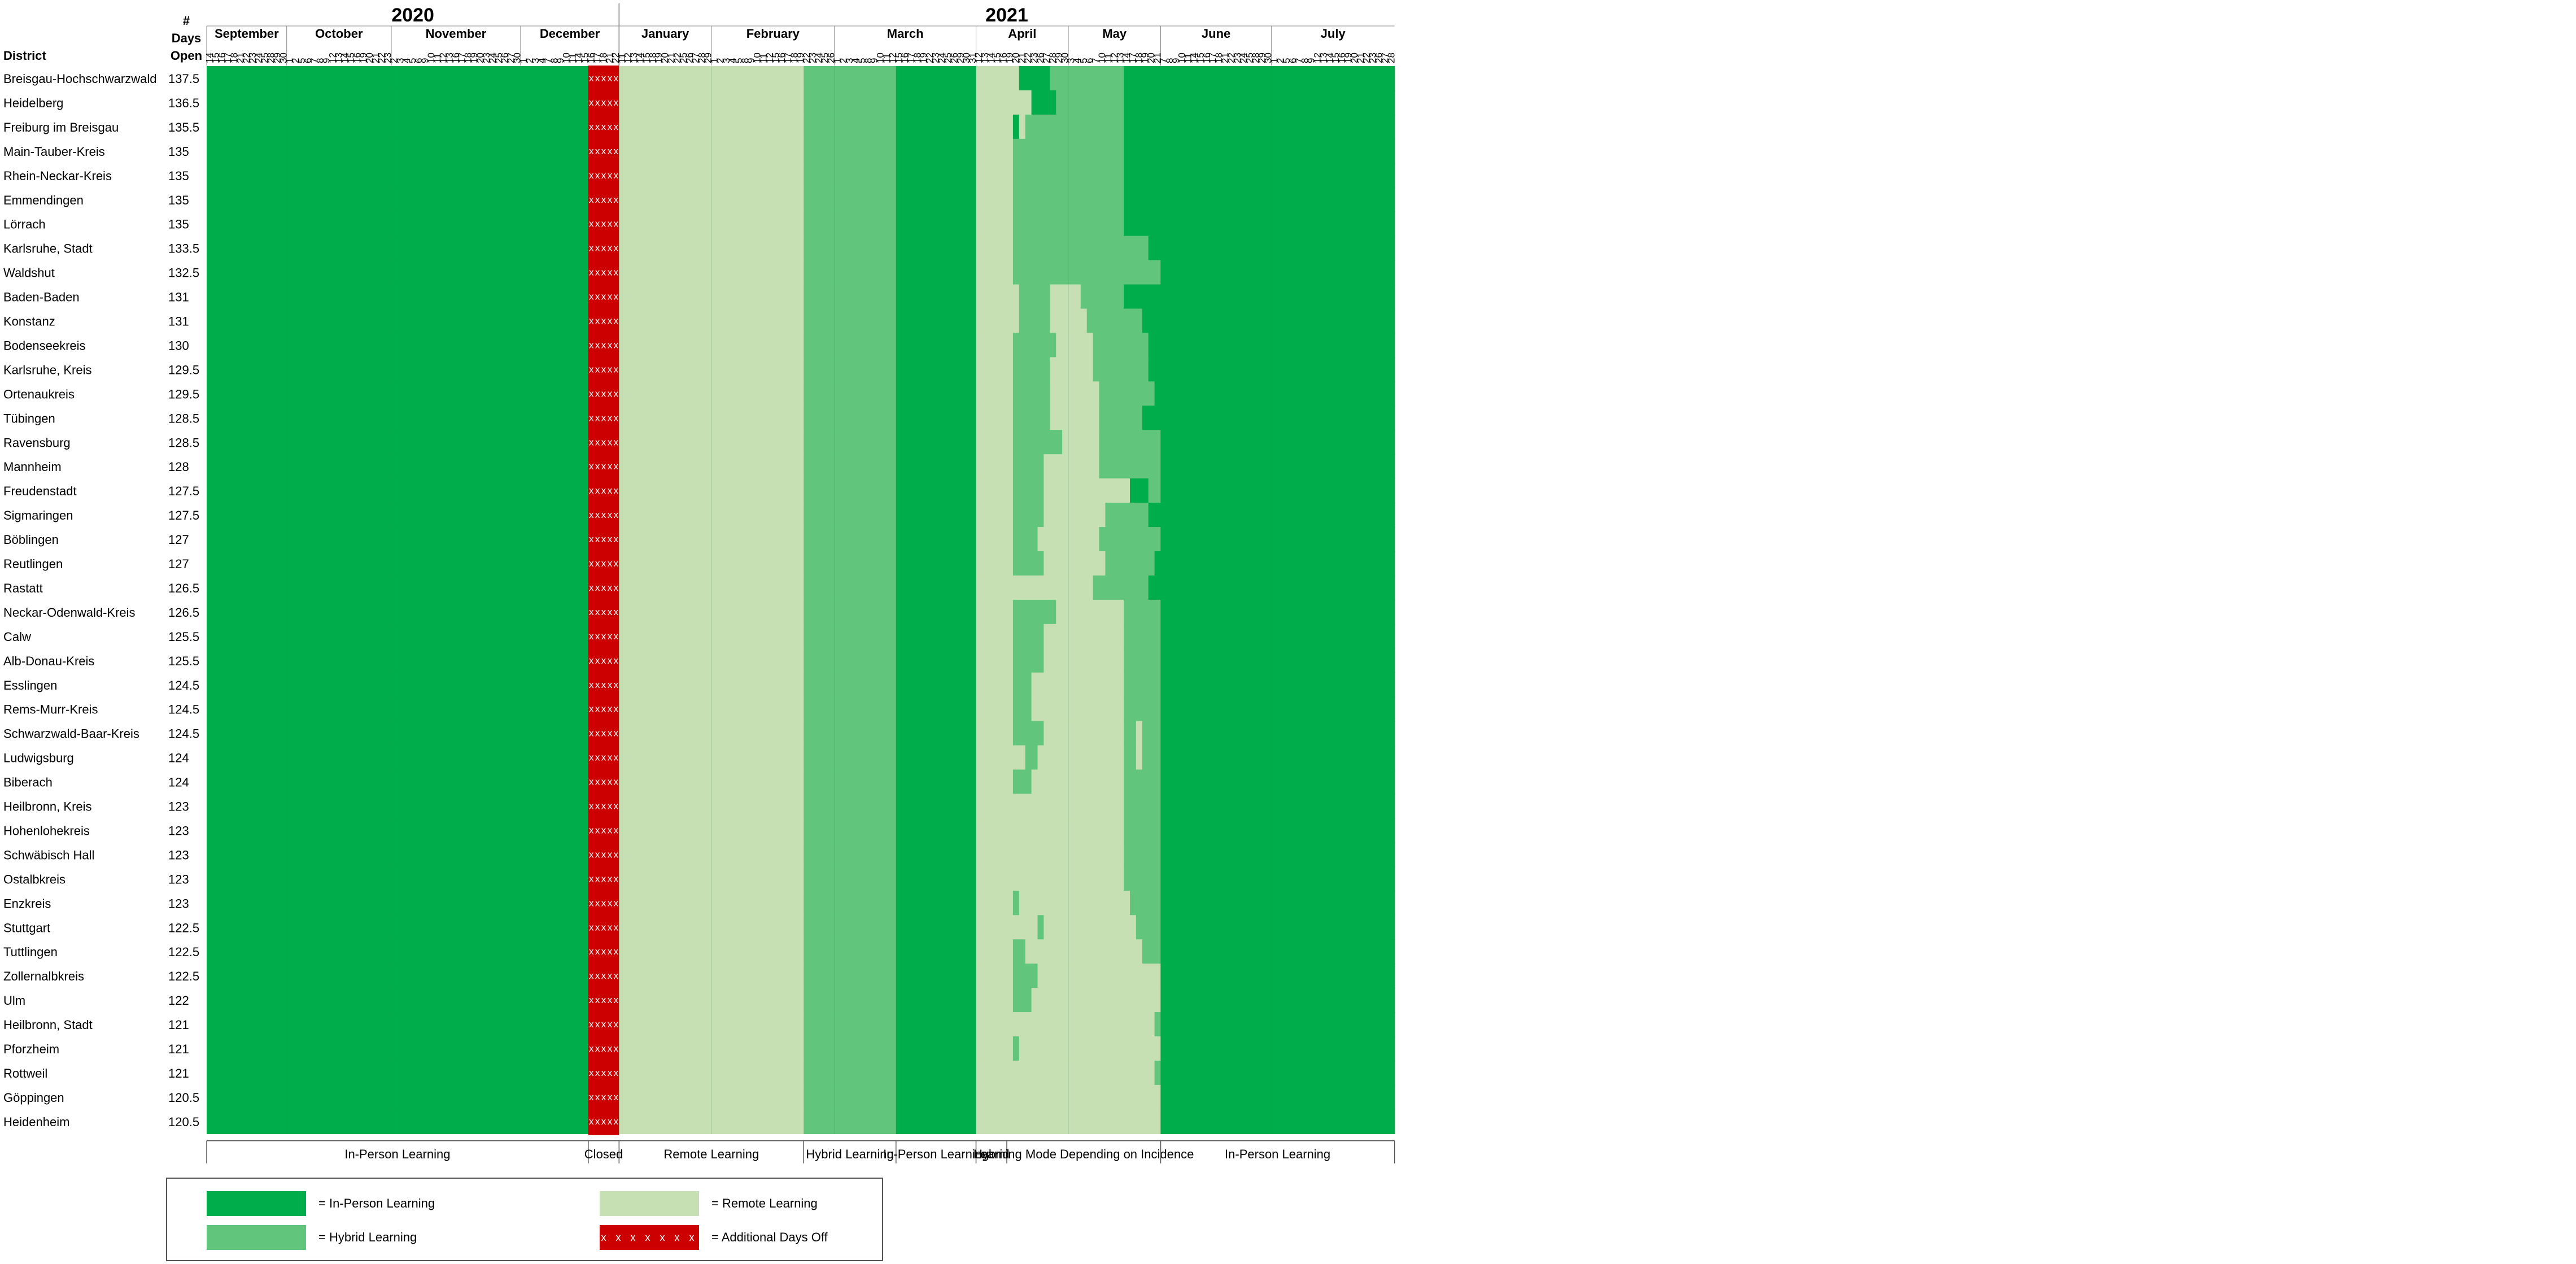 Image resolution: width=2576 pixels, height=1264 pixels. Describe the element at coordinates (1311, 61) in the screenshot. I see `day-tick-label: 9` at that location.